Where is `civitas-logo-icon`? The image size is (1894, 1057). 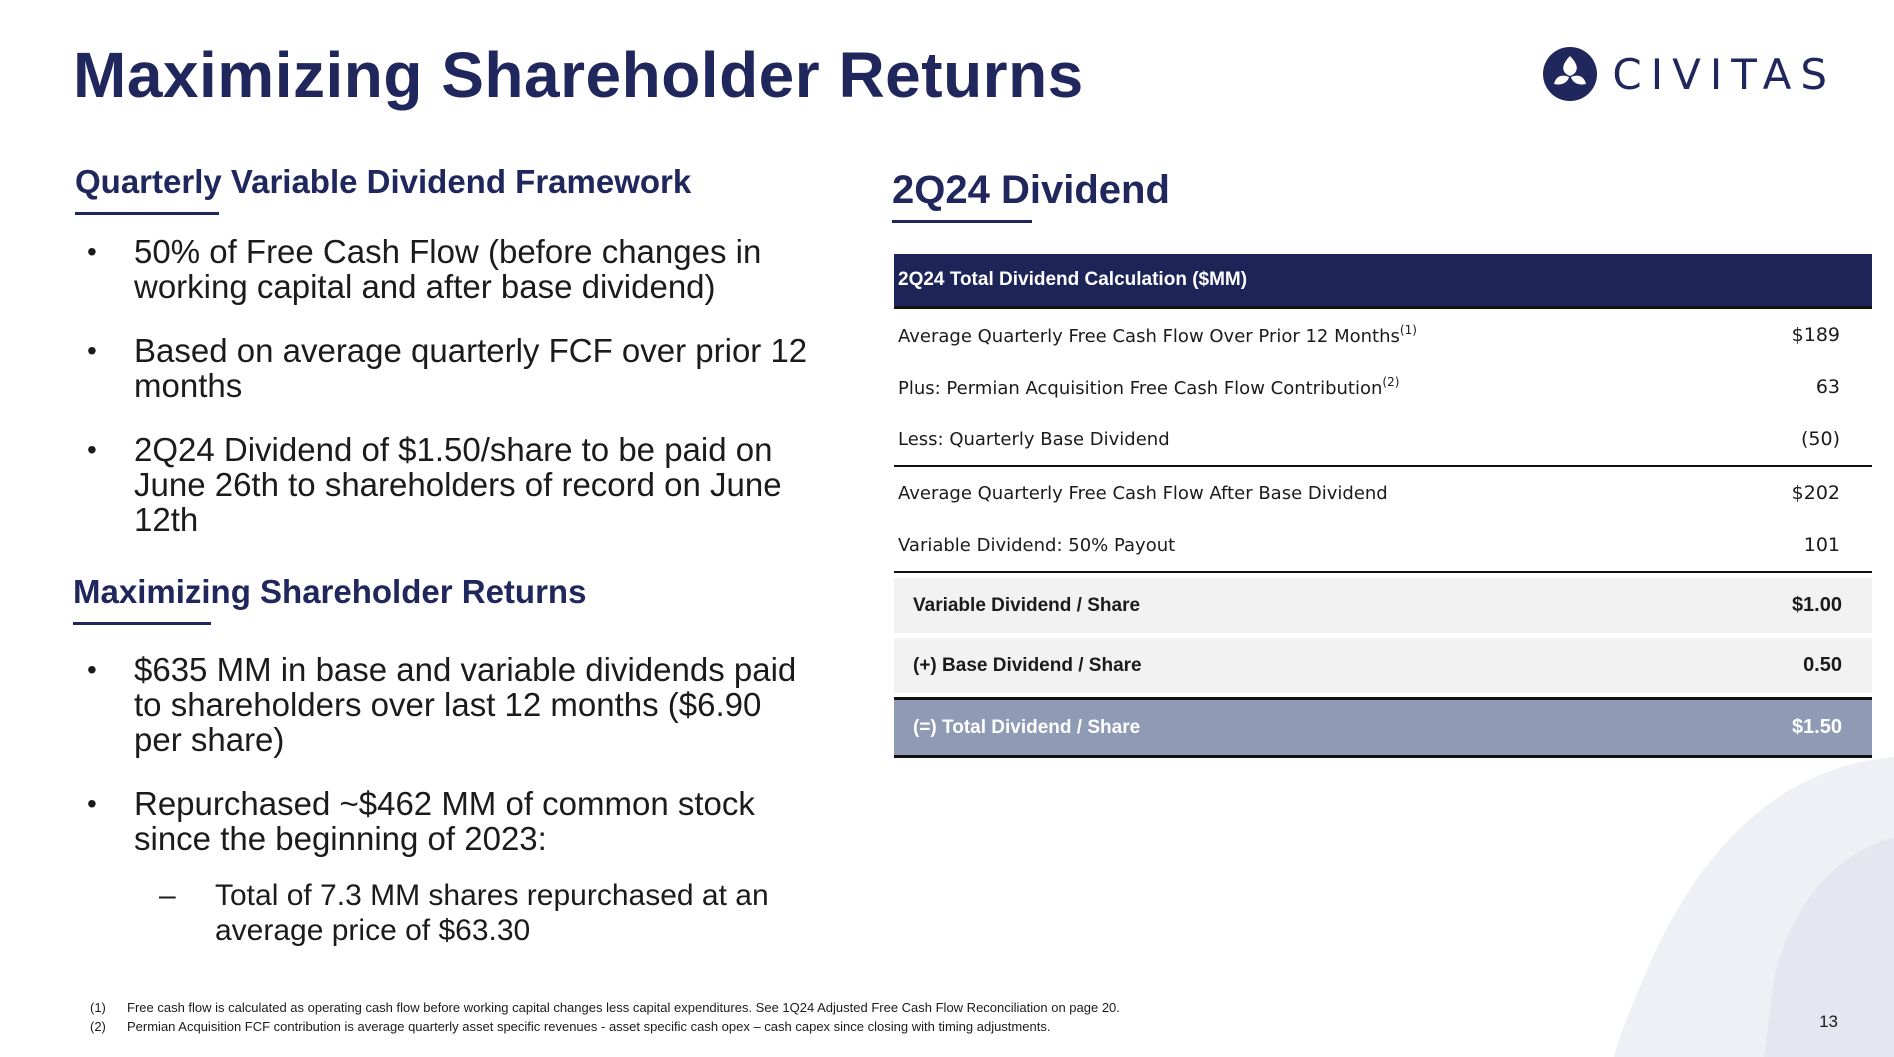 civitas-logo-icon is located at coordinates (1570, 74).